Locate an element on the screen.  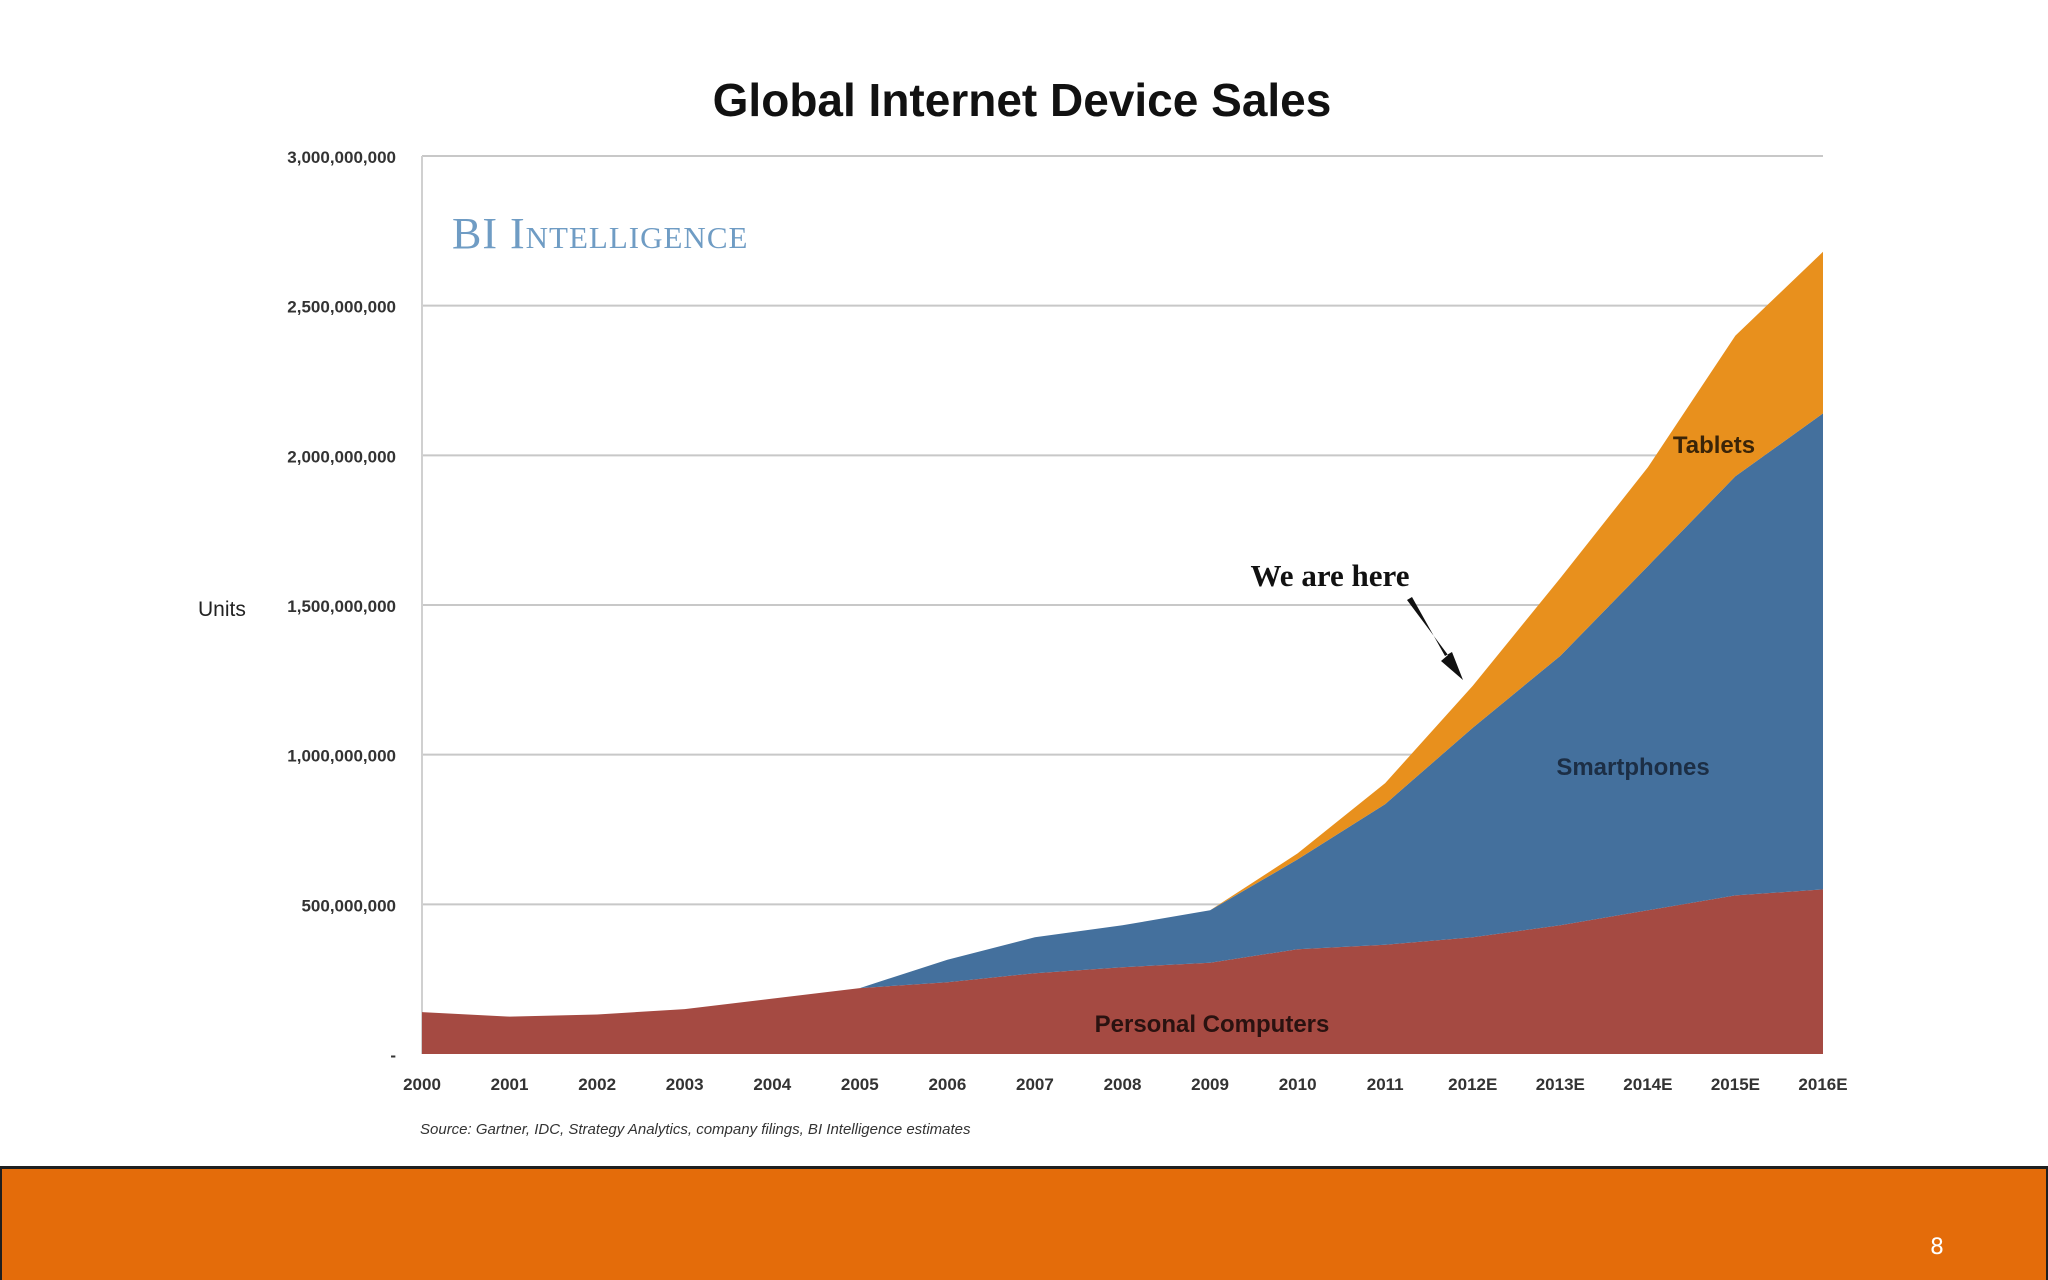
y-axis-label: Units is located at coordinates (222, 609).